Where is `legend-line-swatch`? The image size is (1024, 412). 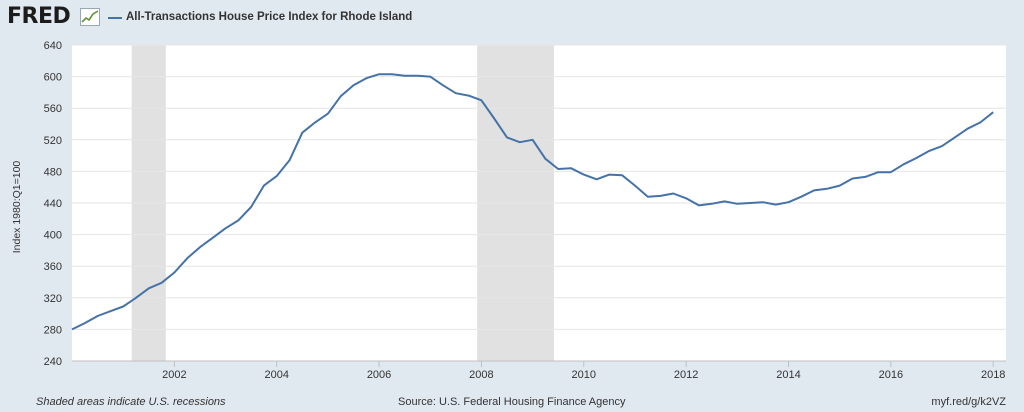 legend-line-swatch is located at coordinates (115, 18).